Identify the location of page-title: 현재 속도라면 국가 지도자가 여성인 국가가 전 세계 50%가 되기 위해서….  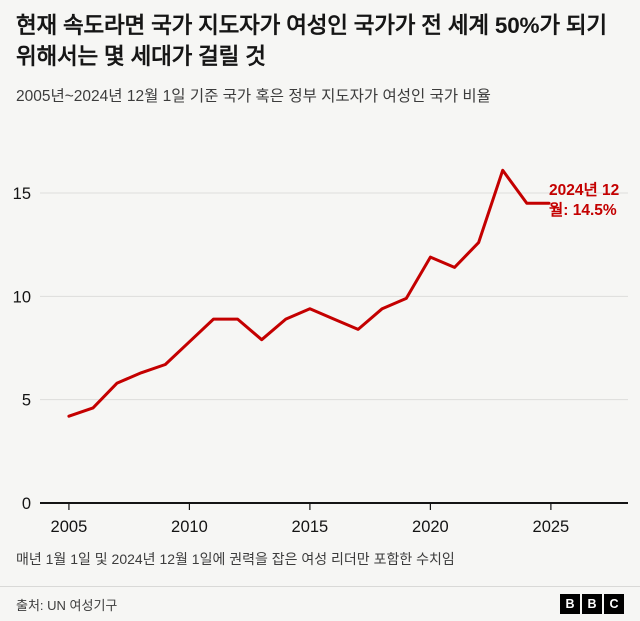
(311, 41).